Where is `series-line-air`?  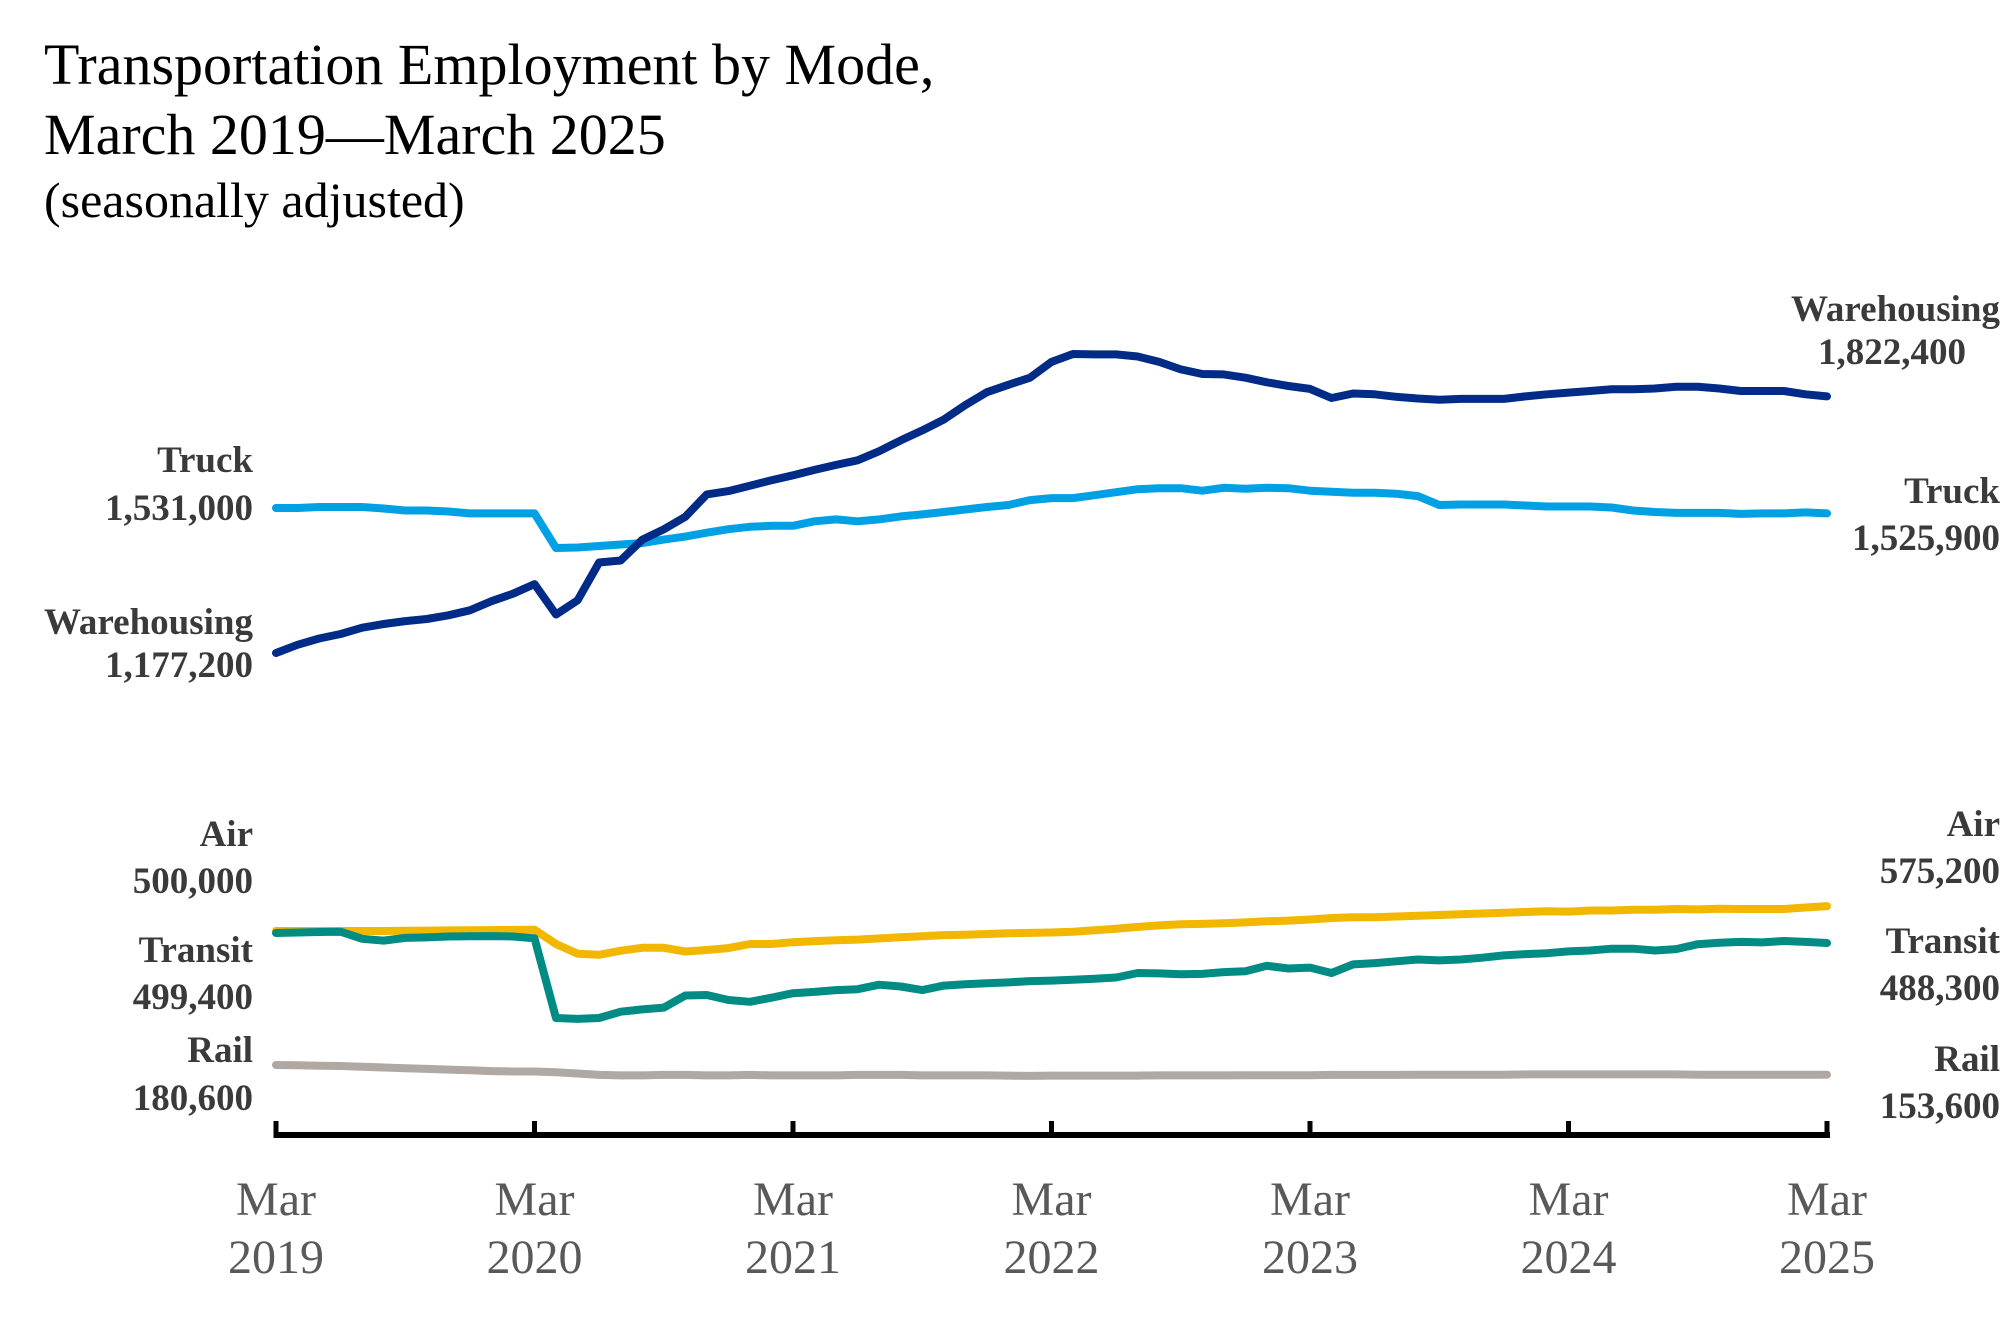 series-line-air is located at coordinates (1051, 930).